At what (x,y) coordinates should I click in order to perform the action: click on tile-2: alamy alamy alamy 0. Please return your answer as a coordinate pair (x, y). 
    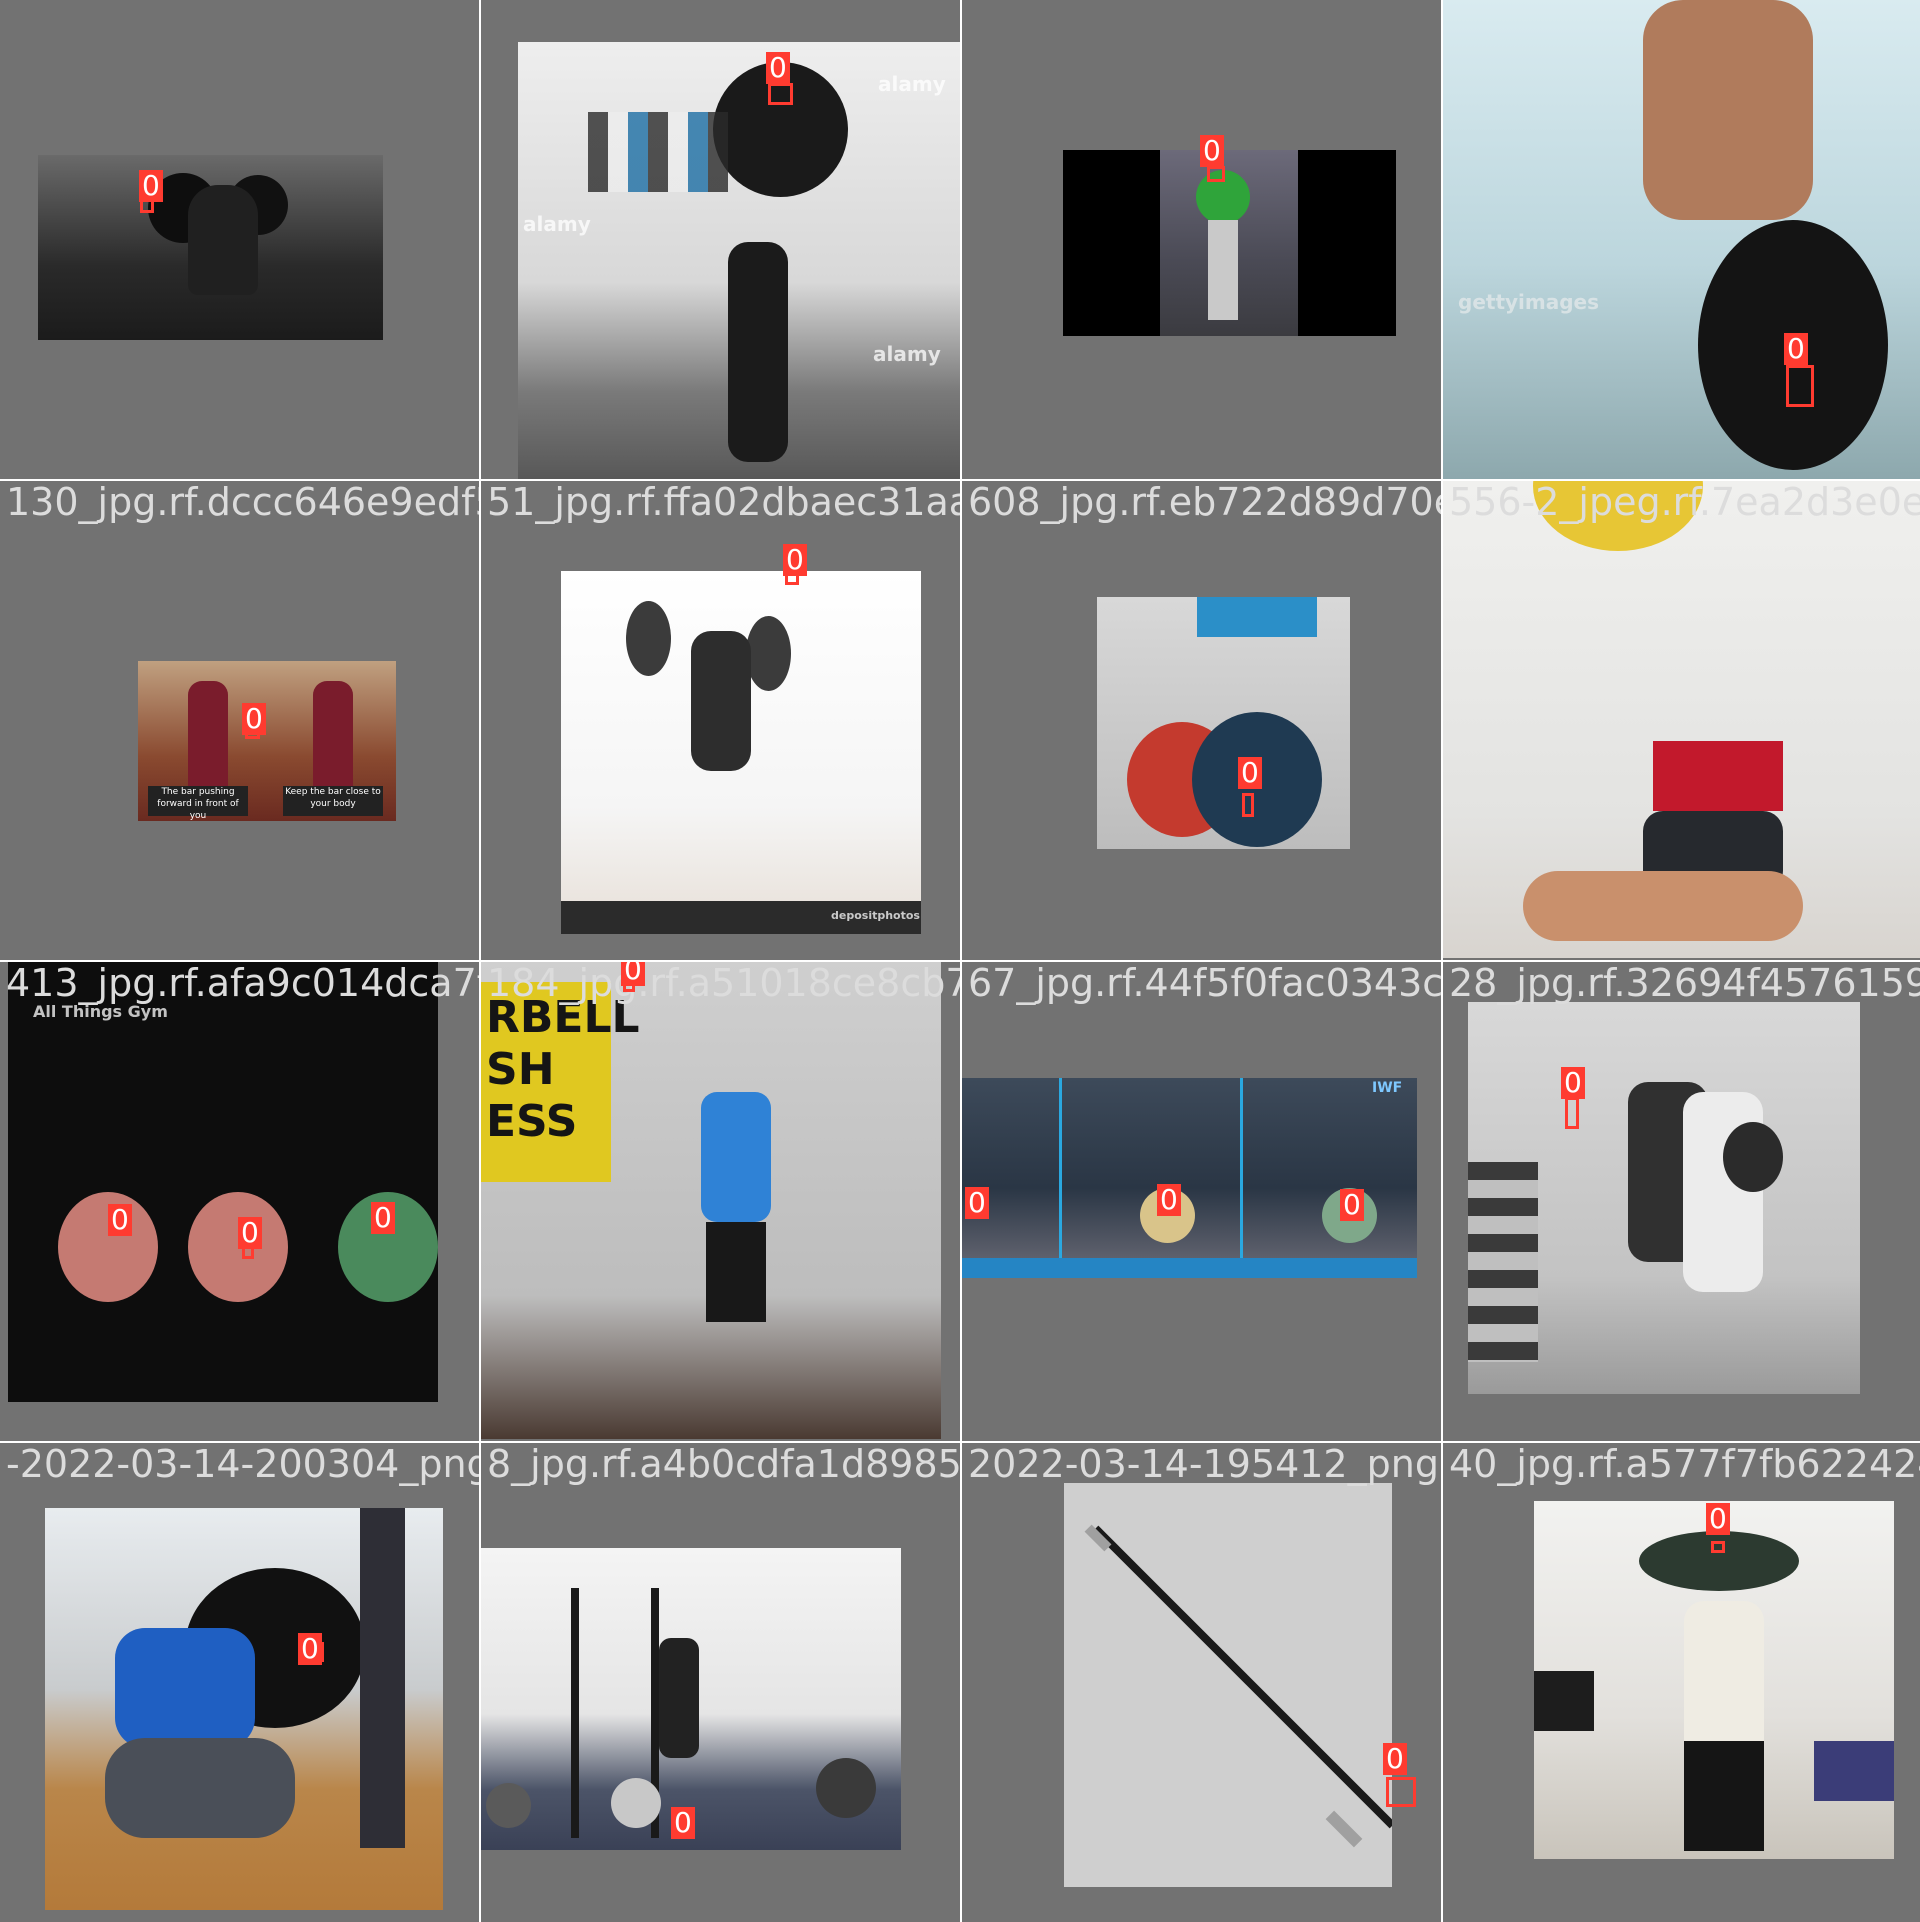
    Looking at the image, I should click on (720, 239).